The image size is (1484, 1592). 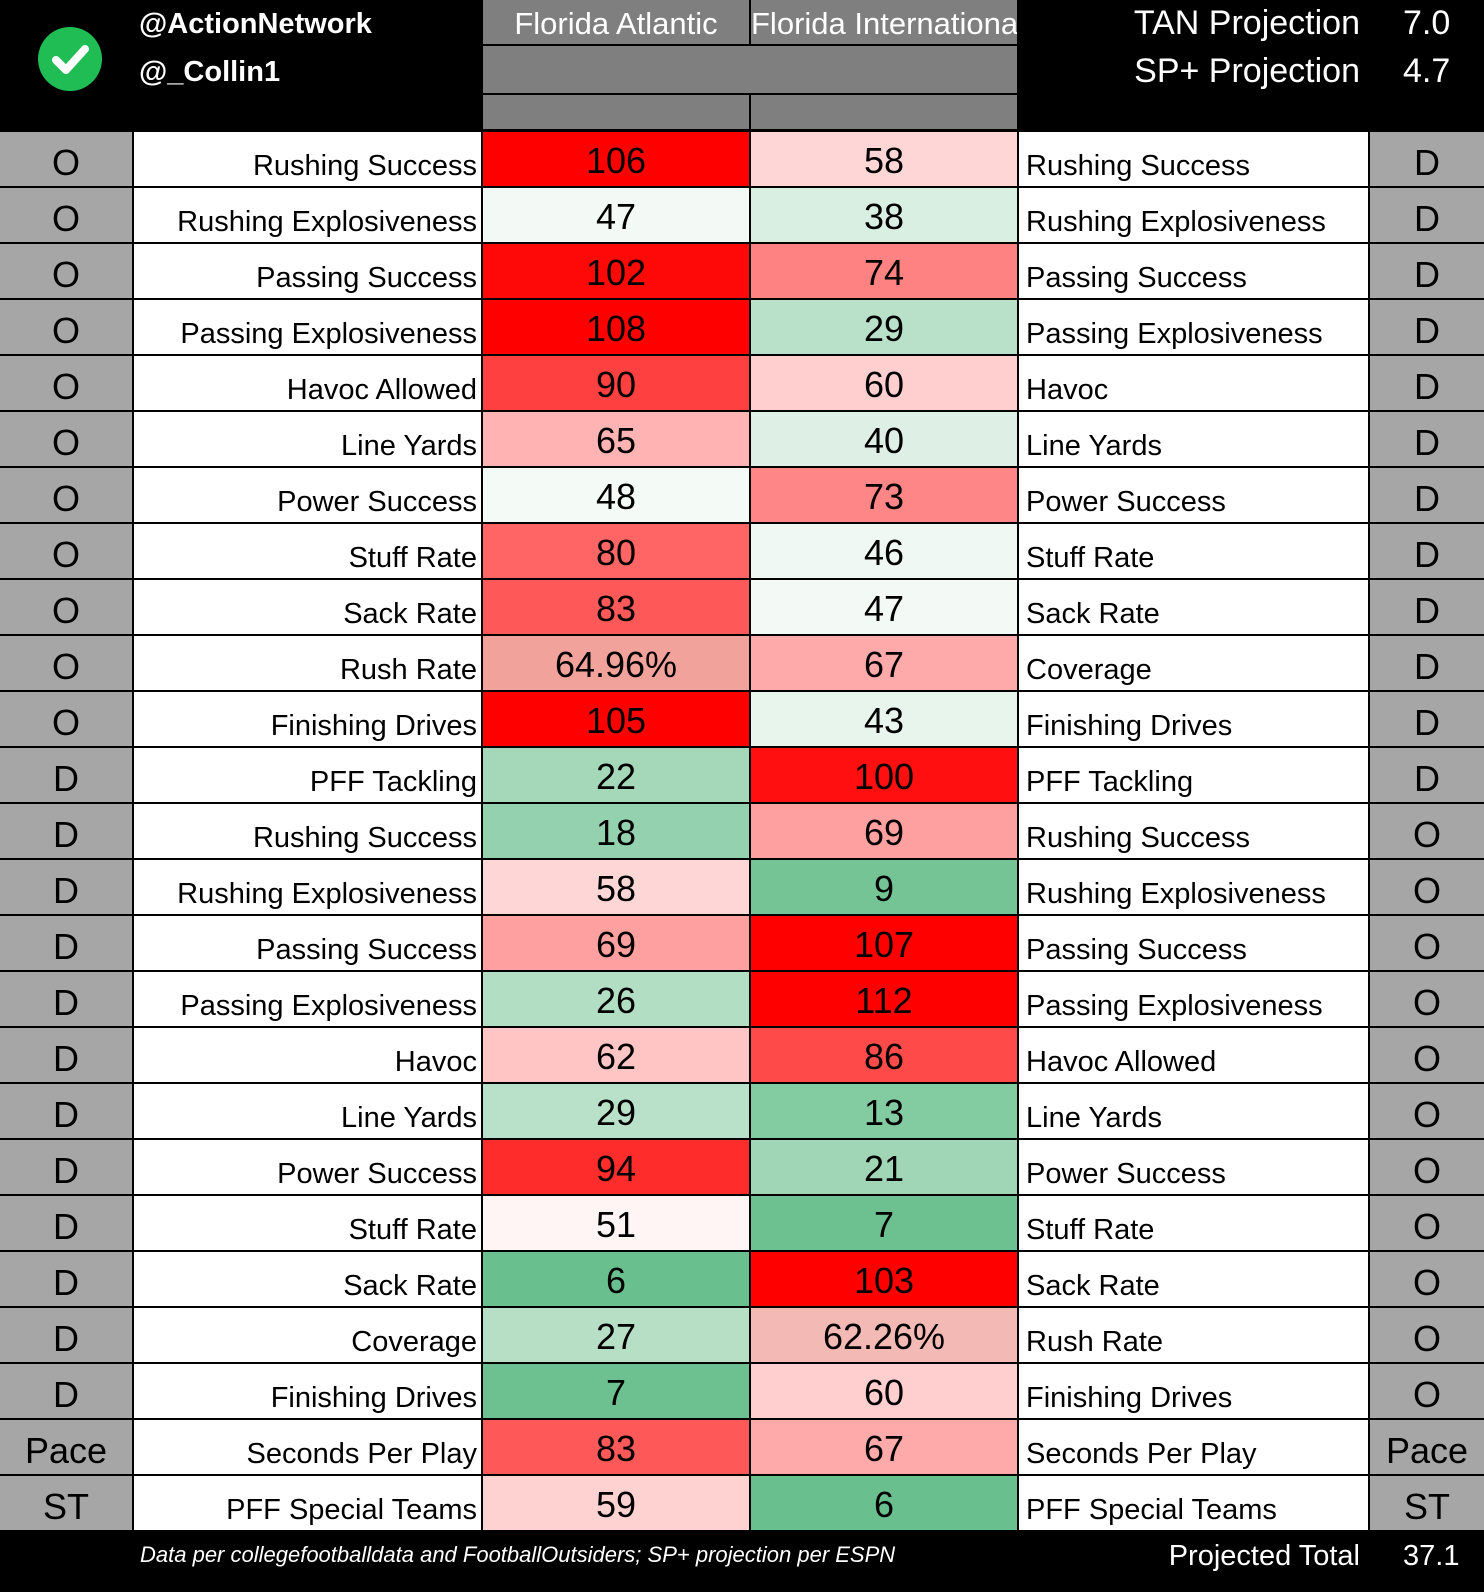 What do you see at coordinates (616, 215) in the screenshot?
I see `team-a-rank: 47` at bounding box center [616, 215].